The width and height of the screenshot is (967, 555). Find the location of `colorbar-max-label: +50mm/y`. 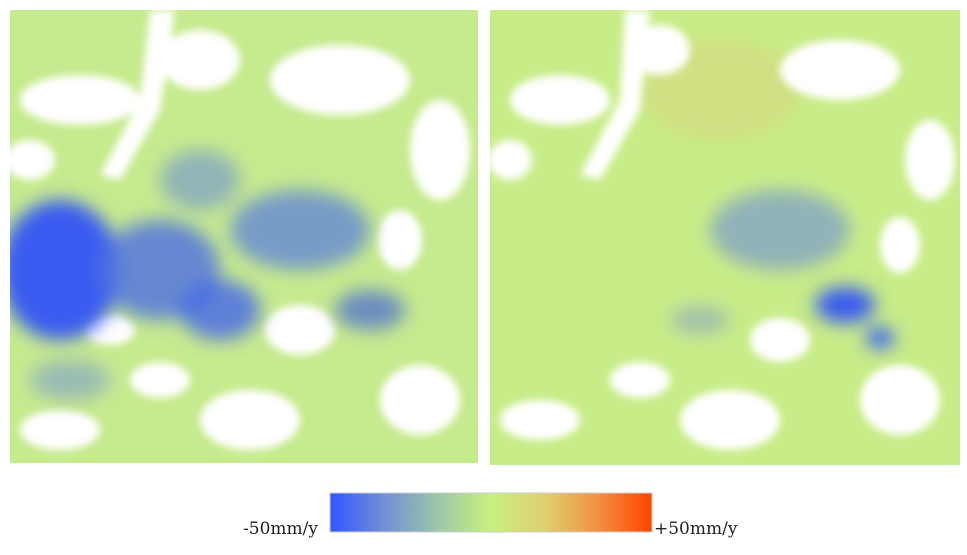

colorbar-max-label: +50mm/y is located at coordinates (696, 529).